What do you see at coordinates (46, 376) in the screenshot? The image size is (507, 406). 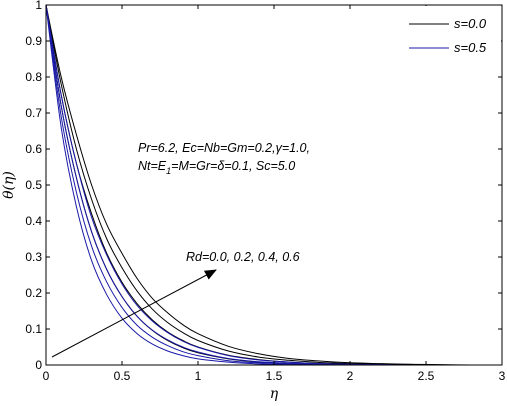 I see `x-tick-label: 0` at bounding box center [46, 376].